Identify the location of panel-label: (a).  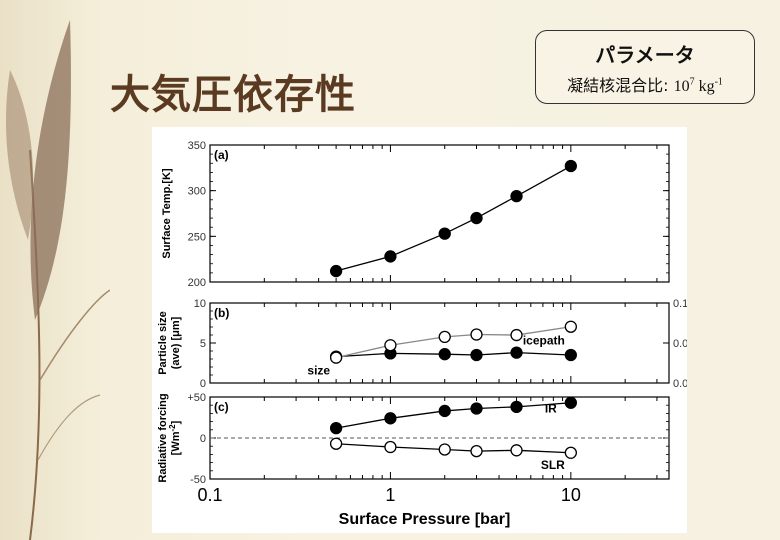
(221, 155).